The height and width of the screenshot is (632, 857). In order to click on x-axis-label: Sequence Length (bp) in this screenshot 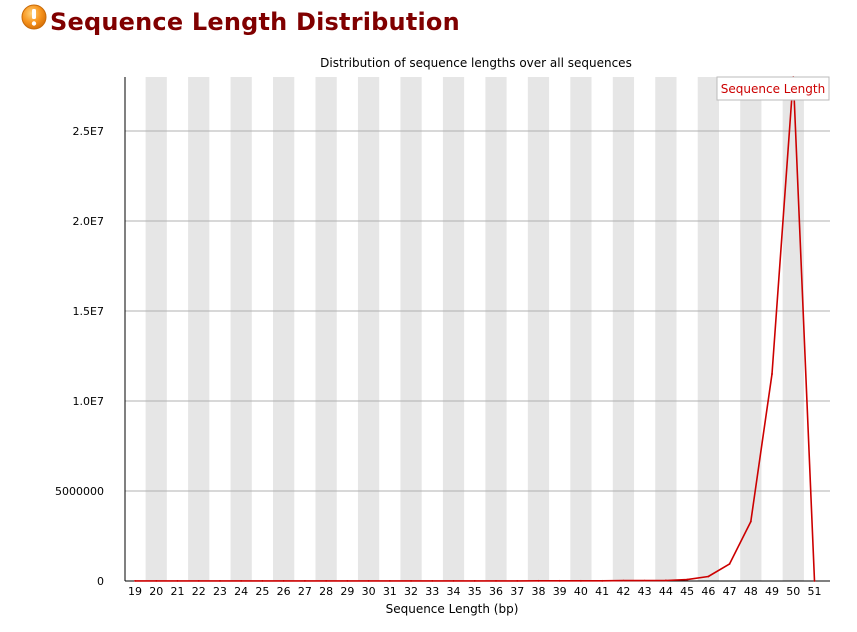, I will do `click(452, 609)`.